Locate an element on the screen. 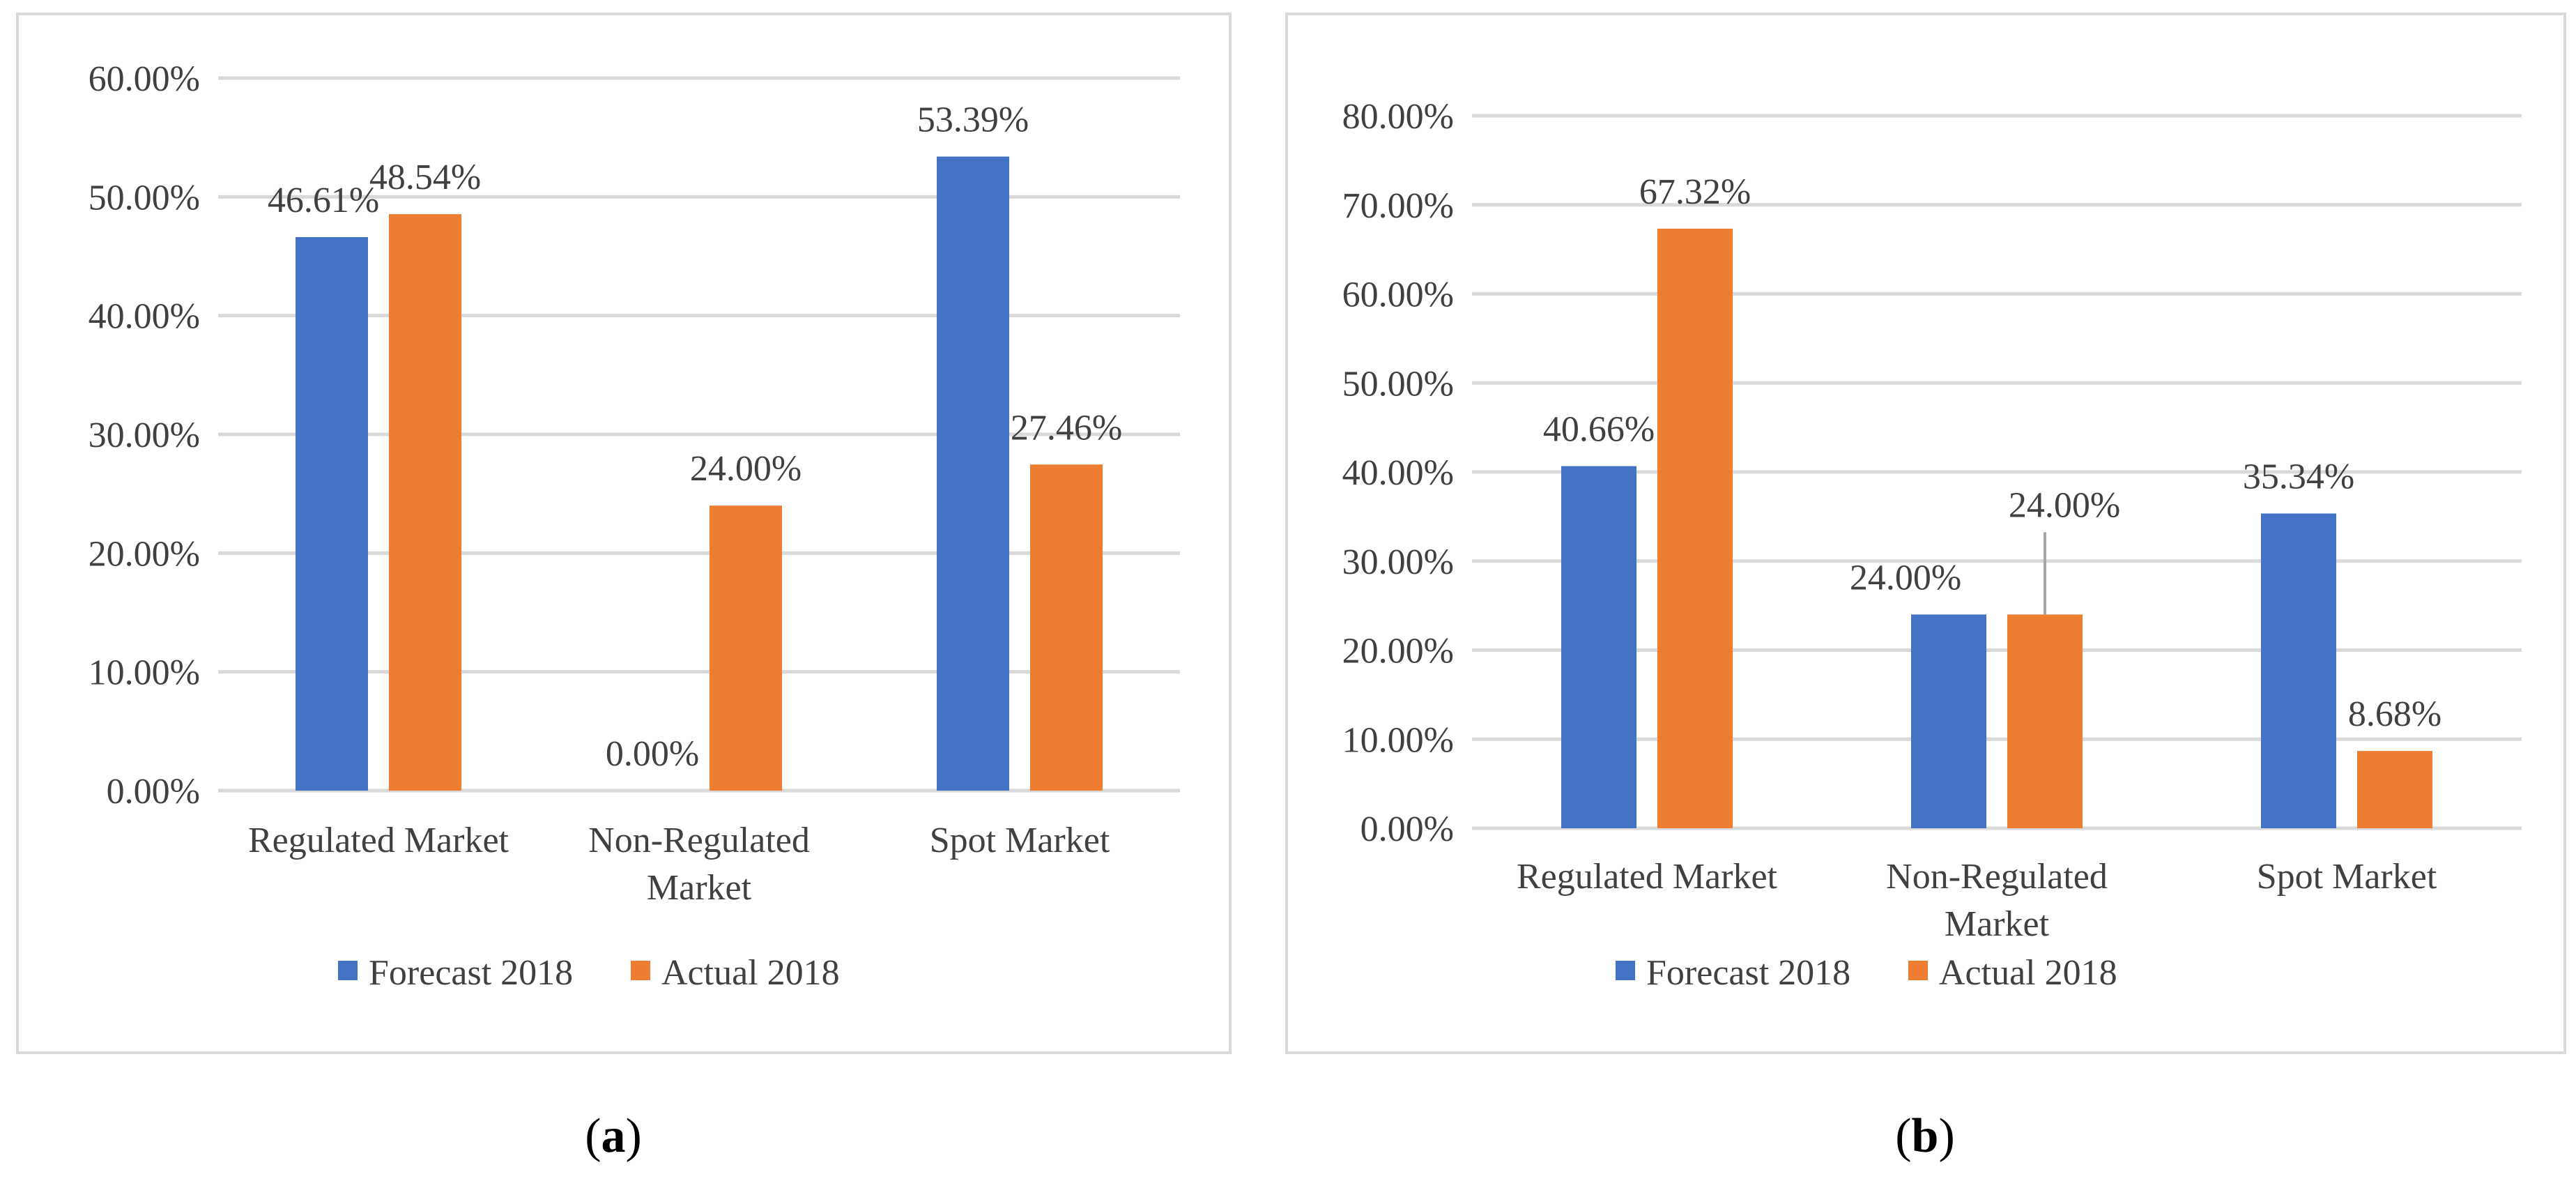 This screenshot has width=2576, height=1188. data-label: 8.68% is located at coordinates (2394, 714).